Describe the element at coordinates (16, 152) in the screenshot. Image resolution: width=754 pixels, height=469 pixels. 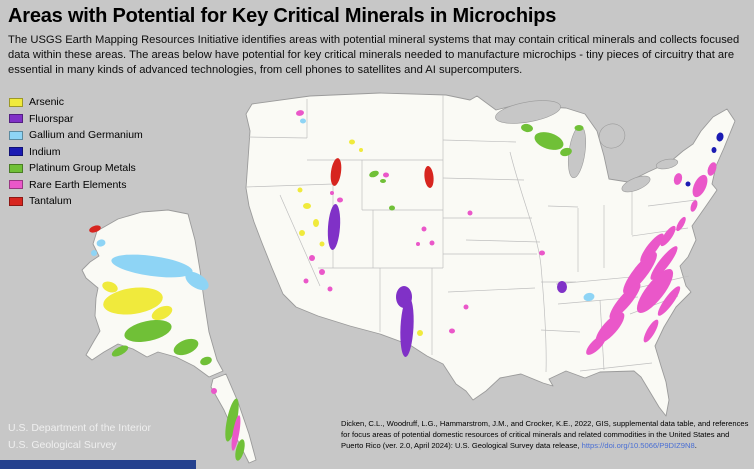
I see `indium-swatch` at that location.